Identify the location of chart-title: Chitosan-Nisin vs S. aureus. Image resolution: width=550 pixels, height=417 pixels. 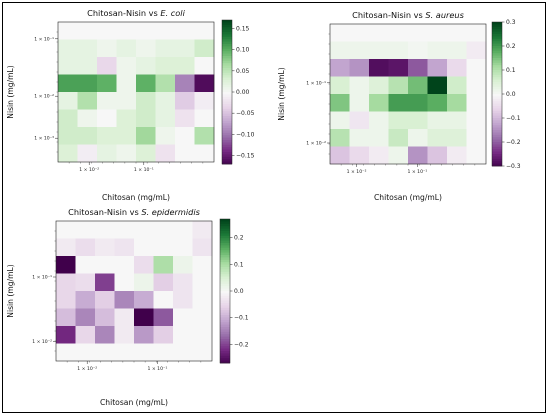
(408, 15).